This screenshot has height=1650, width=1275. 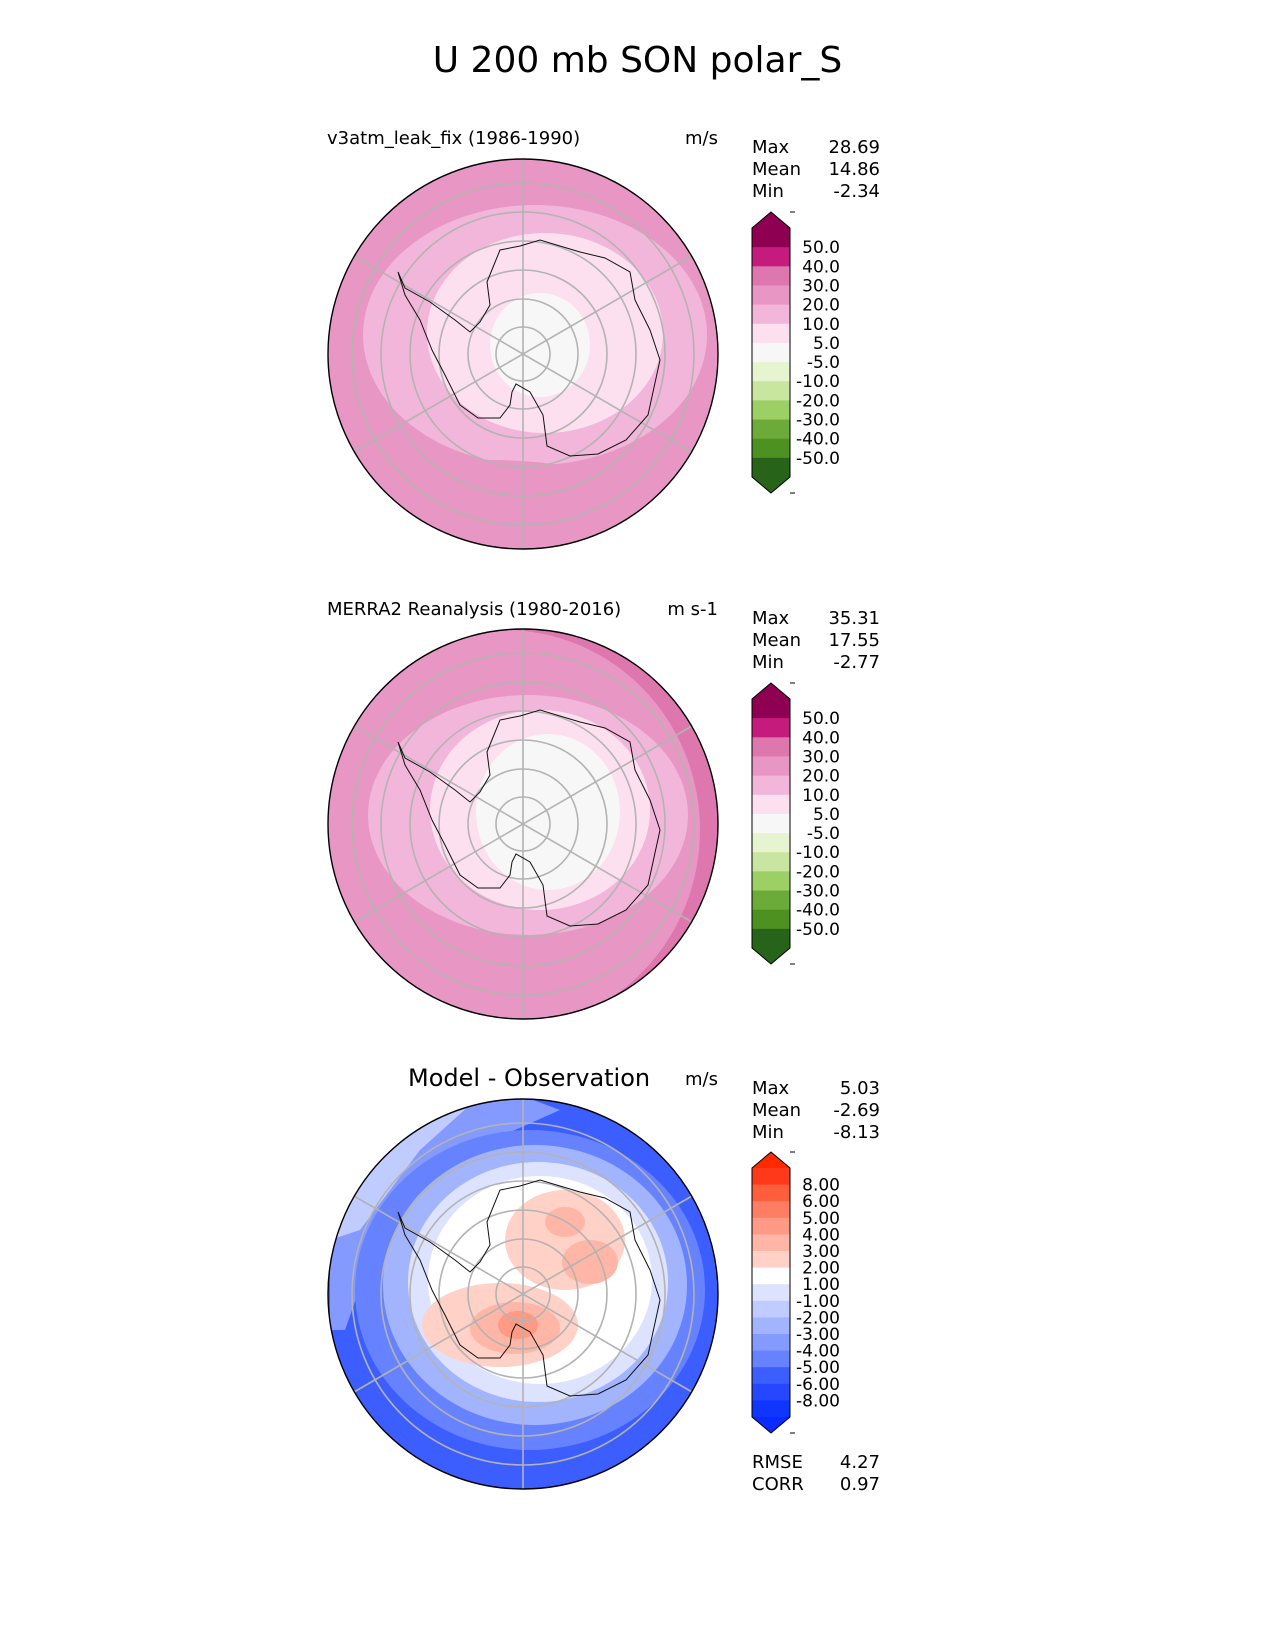 I want to click on panel-1-map, so click(x=523, y=354).